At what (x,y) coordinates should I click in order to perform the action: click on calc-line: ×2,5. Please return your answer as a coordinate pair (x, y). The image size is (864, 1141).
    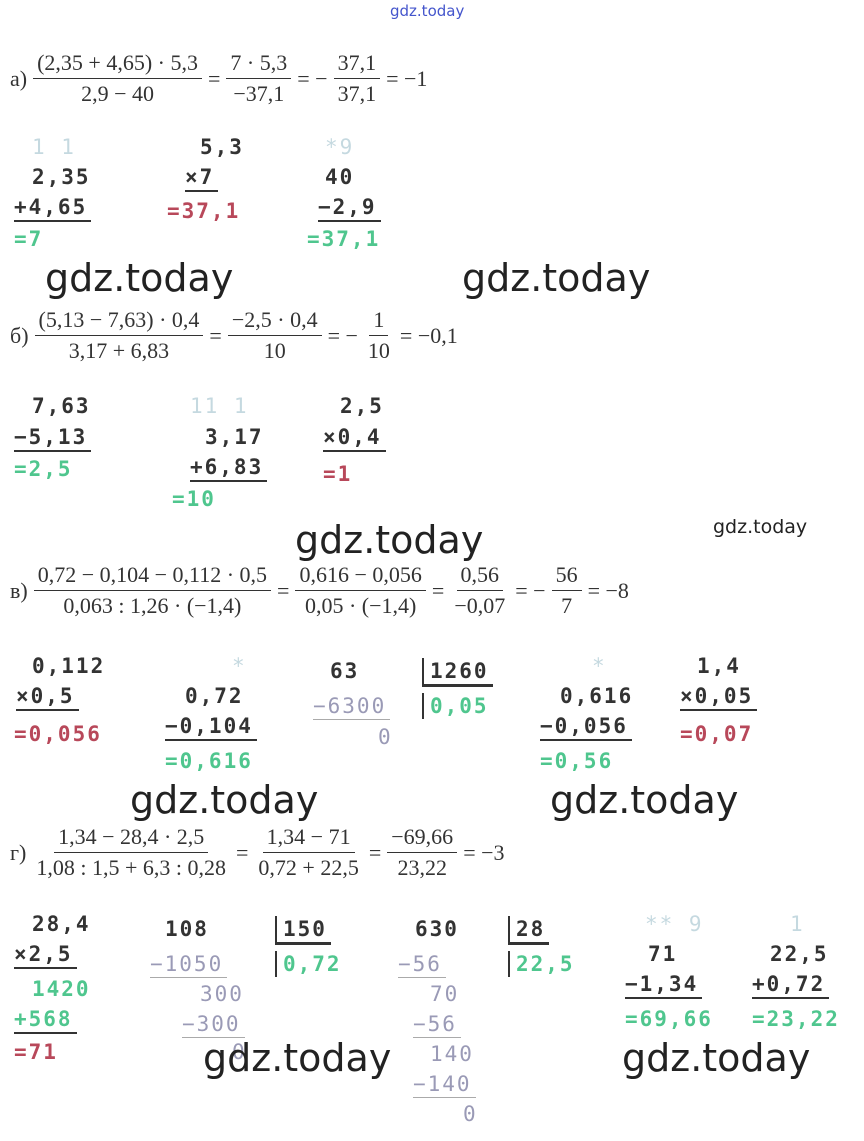
    Looking at the image, I should click on (45, 955).